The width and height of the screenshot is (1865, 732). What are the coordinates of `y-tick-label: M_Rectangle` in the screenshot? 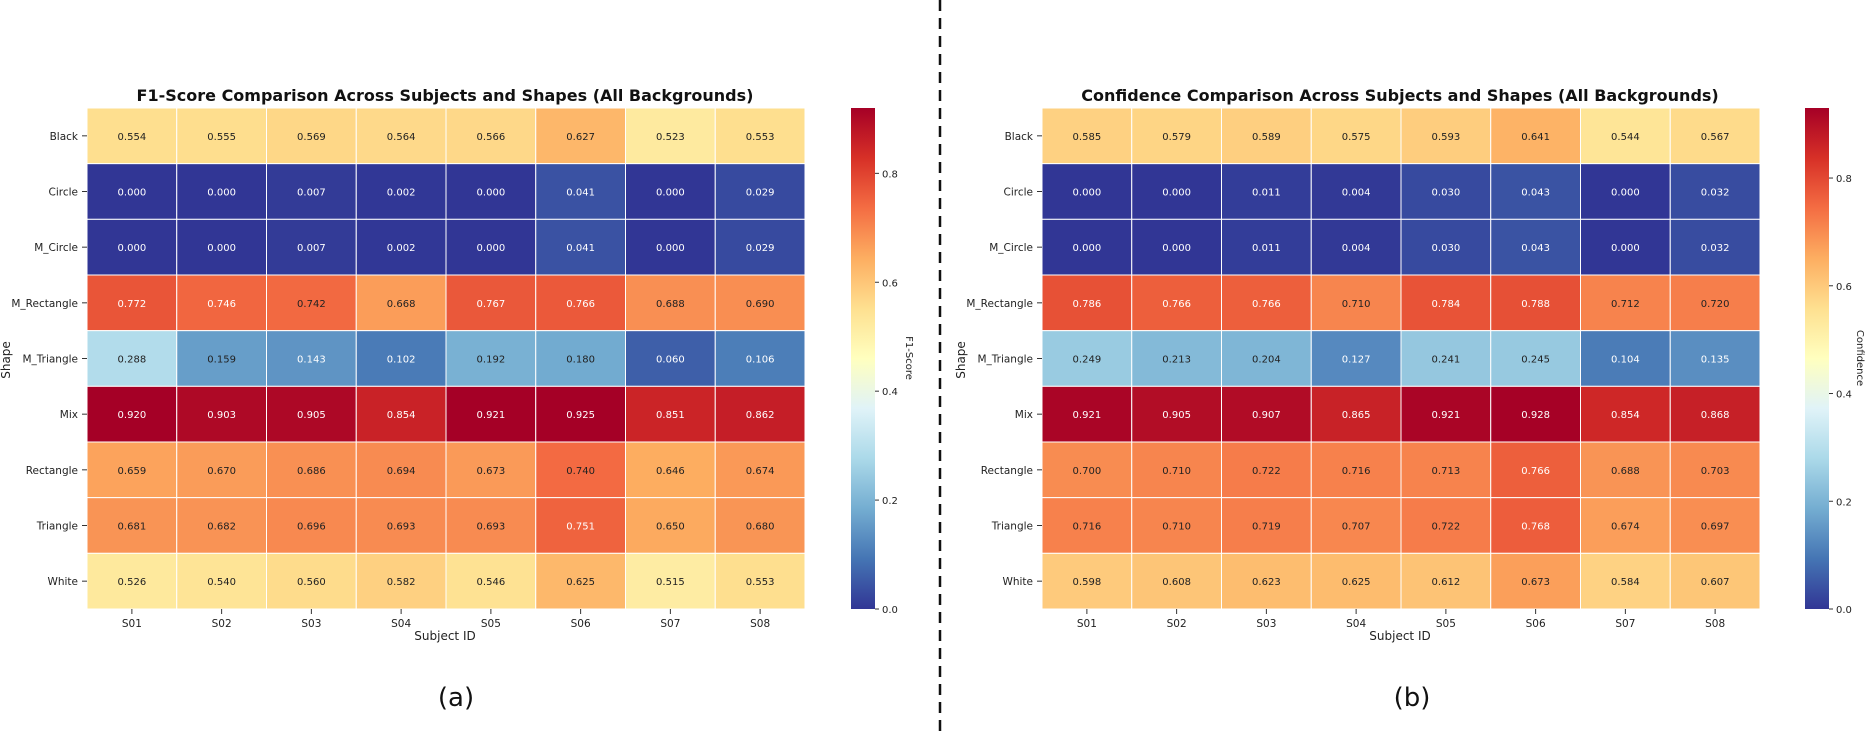 It's located at (44, 304).